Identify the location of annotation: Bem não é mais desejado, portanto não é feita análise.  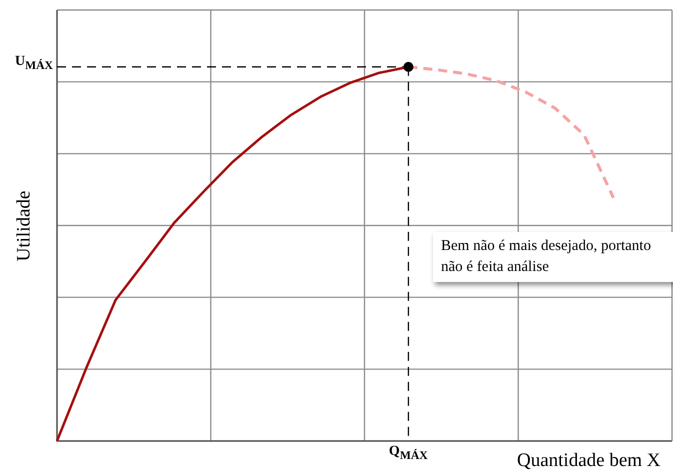
(553, 257).